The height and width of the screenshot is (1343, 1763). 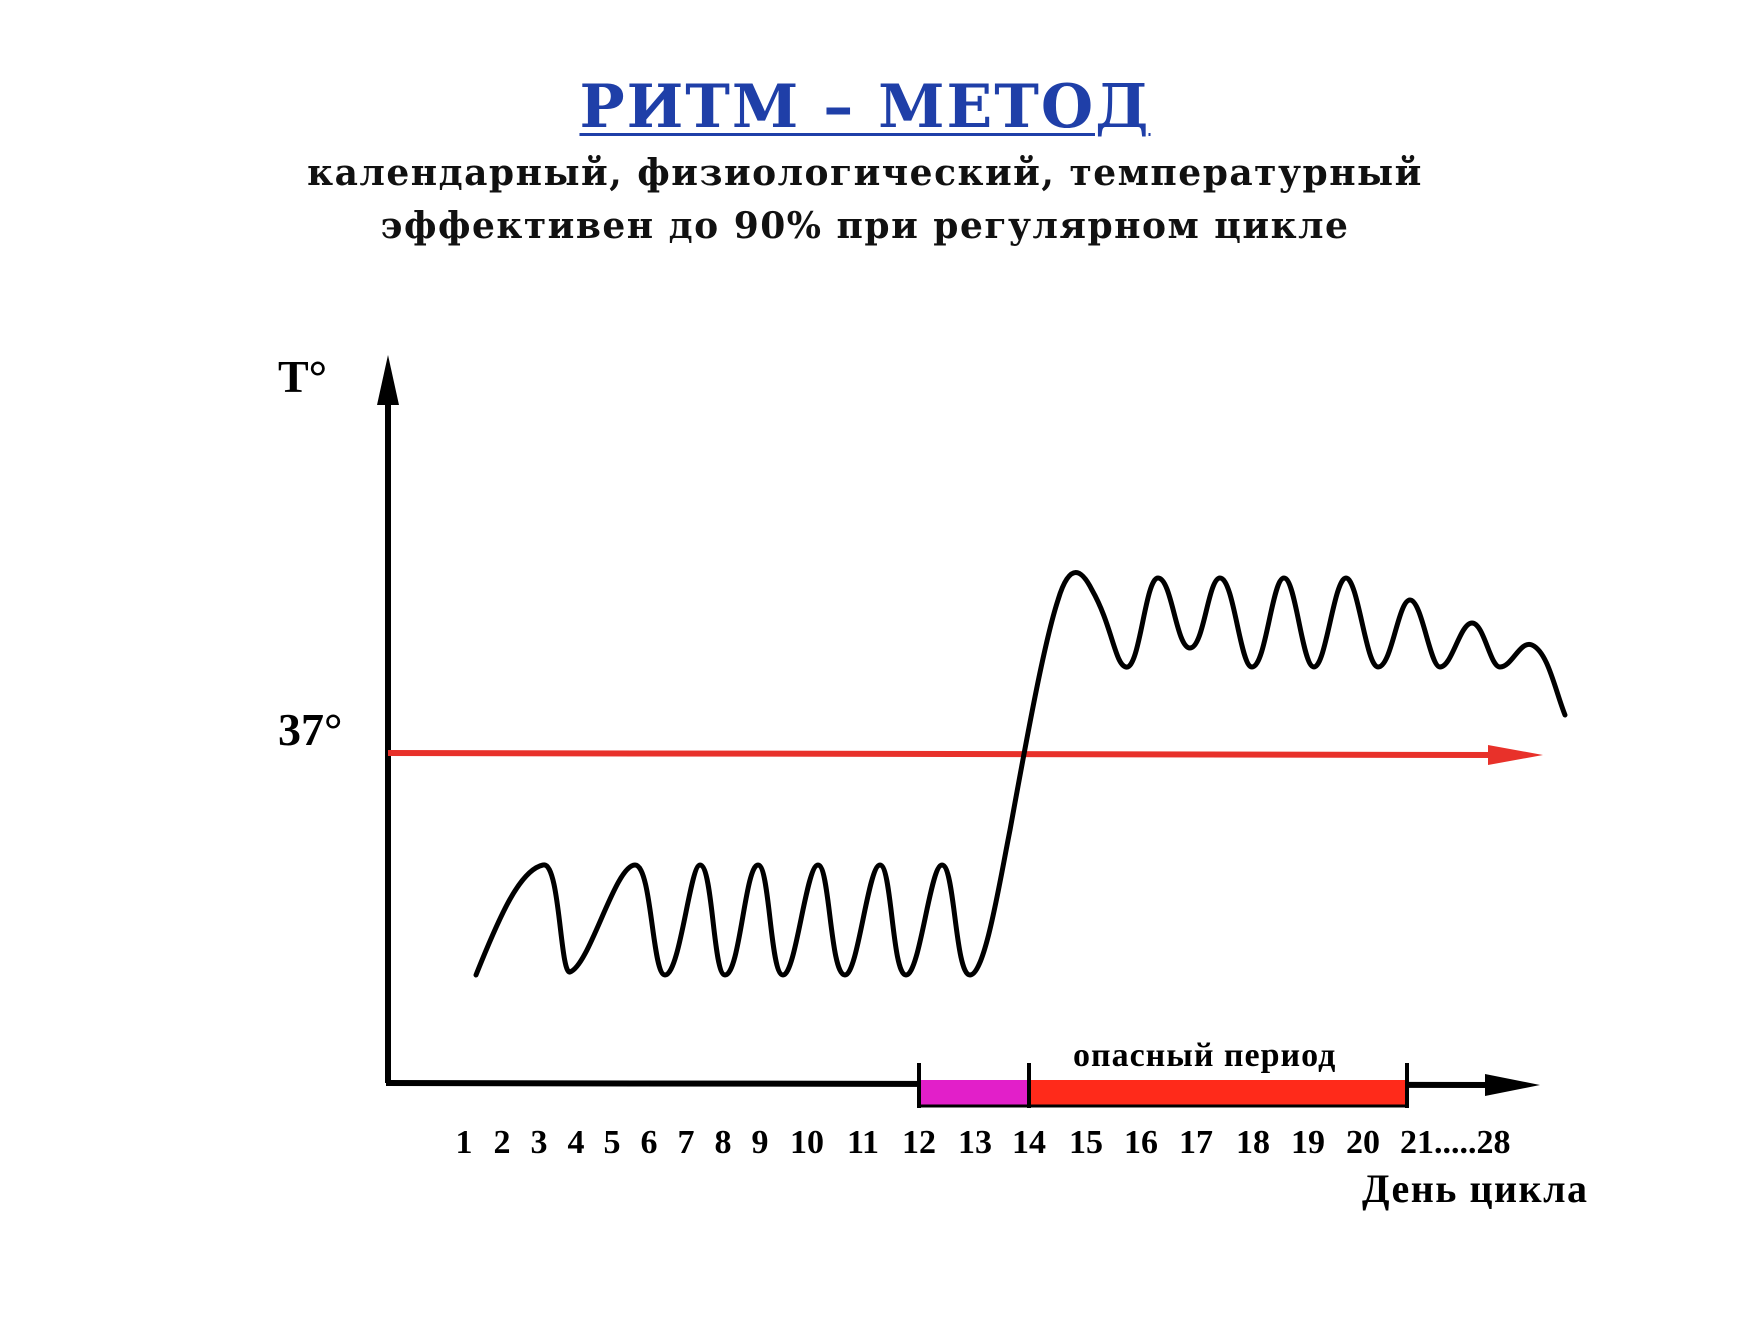 What do you see at coordinates (974, 1093) in the screenshot?
I see `fertile-segment` at bounding box center [974, 1093].